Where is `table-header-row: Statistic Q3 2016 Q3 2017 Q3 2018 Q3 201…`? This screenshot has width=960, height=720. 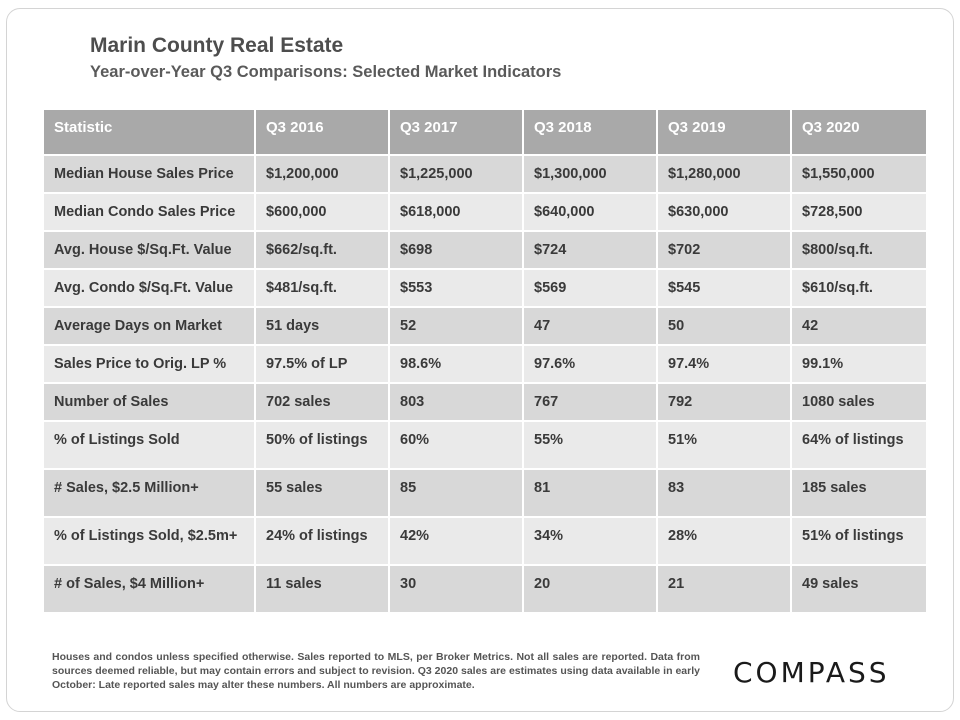
table-header-row: Statistic Q3 2016 Q3 2017 Q3 2018 Q3 201… is located at coordinates (485, 132).